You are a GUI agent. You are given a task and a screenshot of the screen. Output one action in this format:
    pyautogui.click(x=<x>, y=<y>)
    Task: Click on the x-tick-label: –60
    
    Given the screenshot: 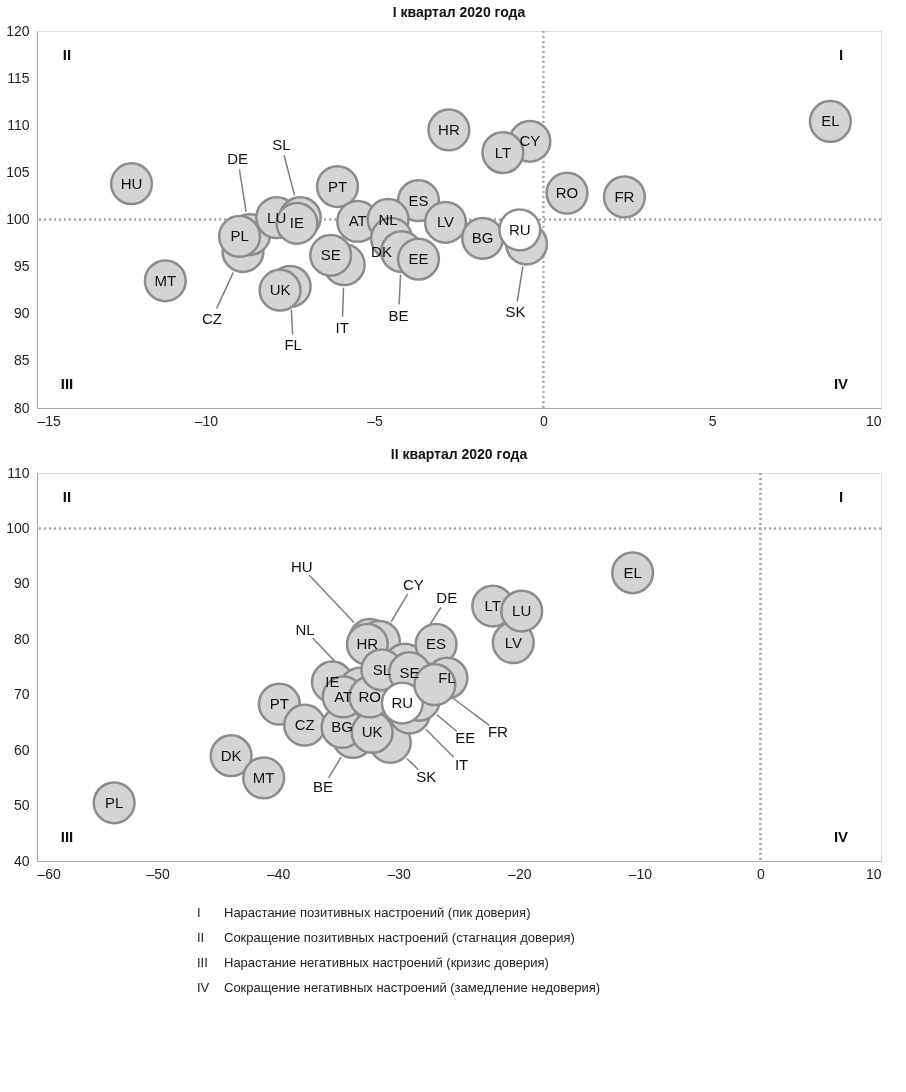 What is the action you would take?
    pyautogui.click(x=49, y=873)
    